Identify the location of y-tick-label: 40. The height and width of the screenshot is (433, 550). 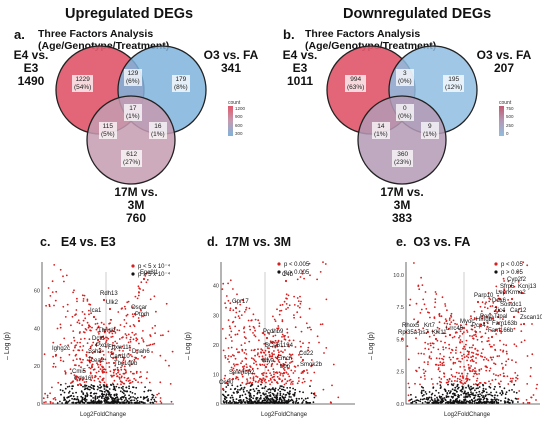
(216, 287).